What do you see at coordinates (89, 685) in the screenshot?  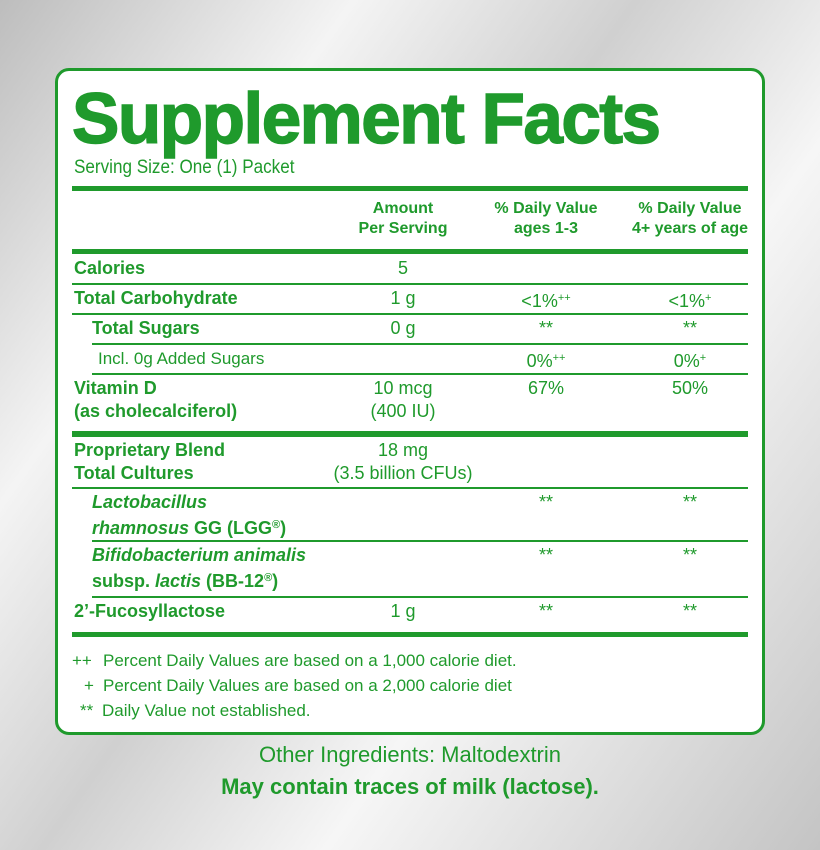 I see `footnote-symbol: +` at bounding box center [89, 685].